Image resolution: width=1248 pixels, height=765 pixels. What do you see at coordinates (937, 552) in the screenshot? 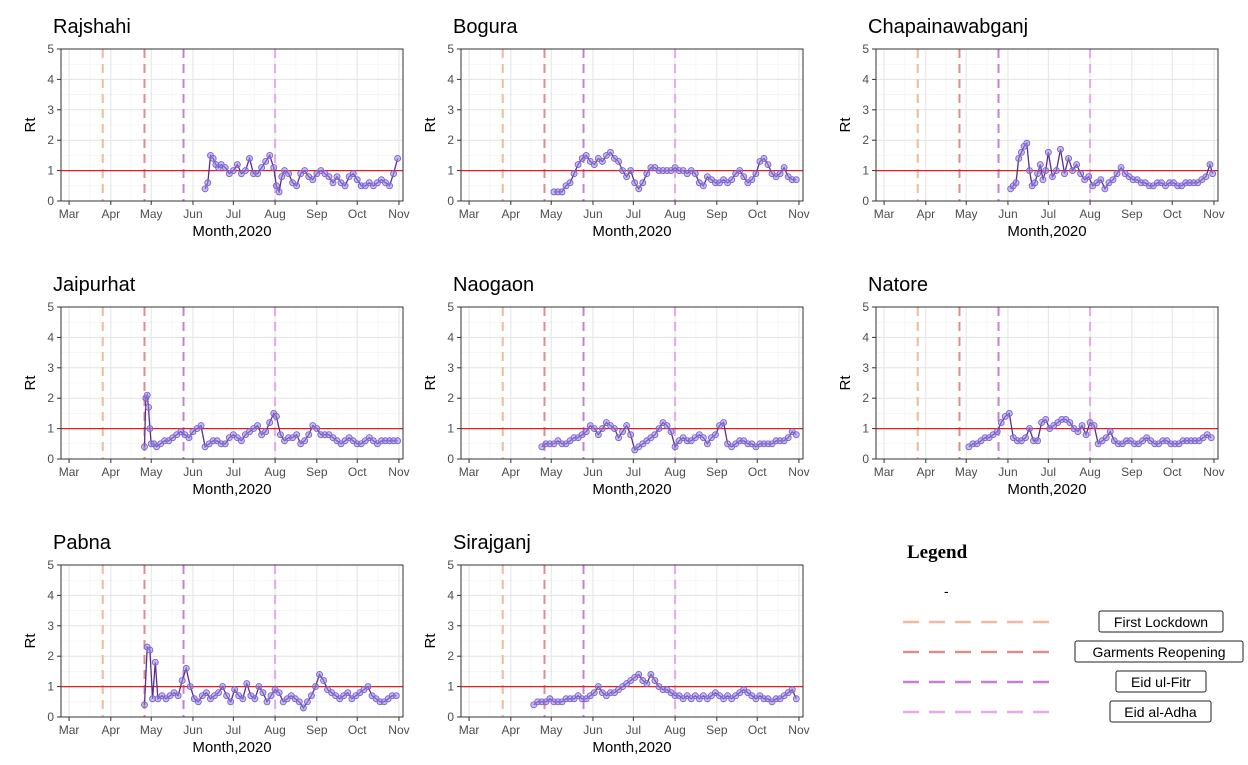
I see `legend-title: Legend` at bounding box center [937, 552].